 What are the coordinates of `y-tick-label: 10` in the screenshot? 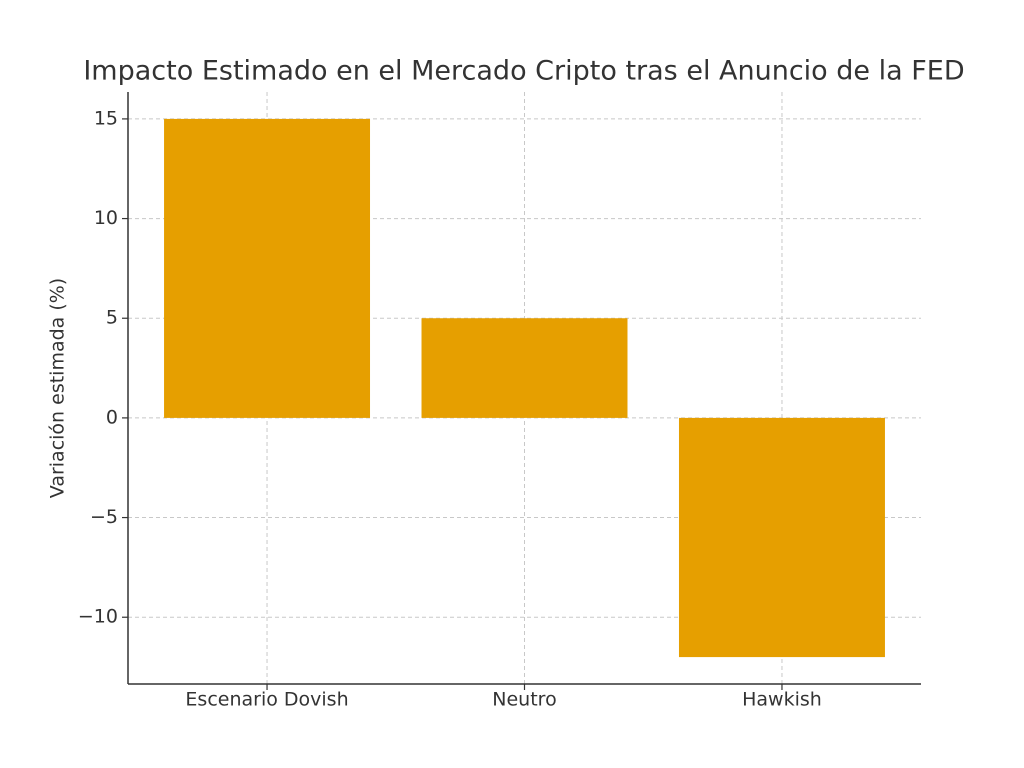 It's located at (106, 218).